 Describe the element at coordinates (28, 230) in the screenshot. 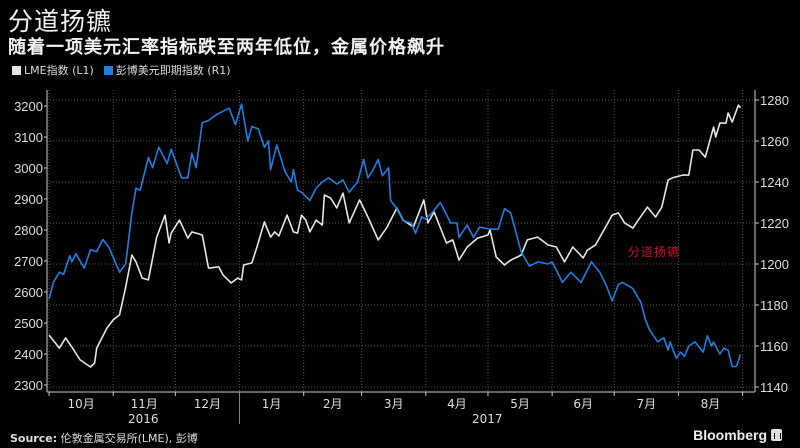

I see `left-axis-label: 2800` at that location.